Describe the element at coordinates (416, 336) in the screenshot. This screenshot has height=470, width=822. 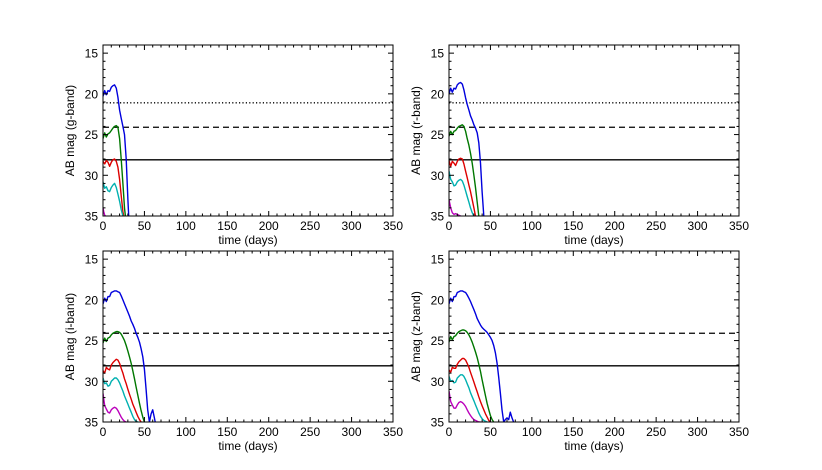
I see `y-axis-label: AB mag (z-band)` at that location.